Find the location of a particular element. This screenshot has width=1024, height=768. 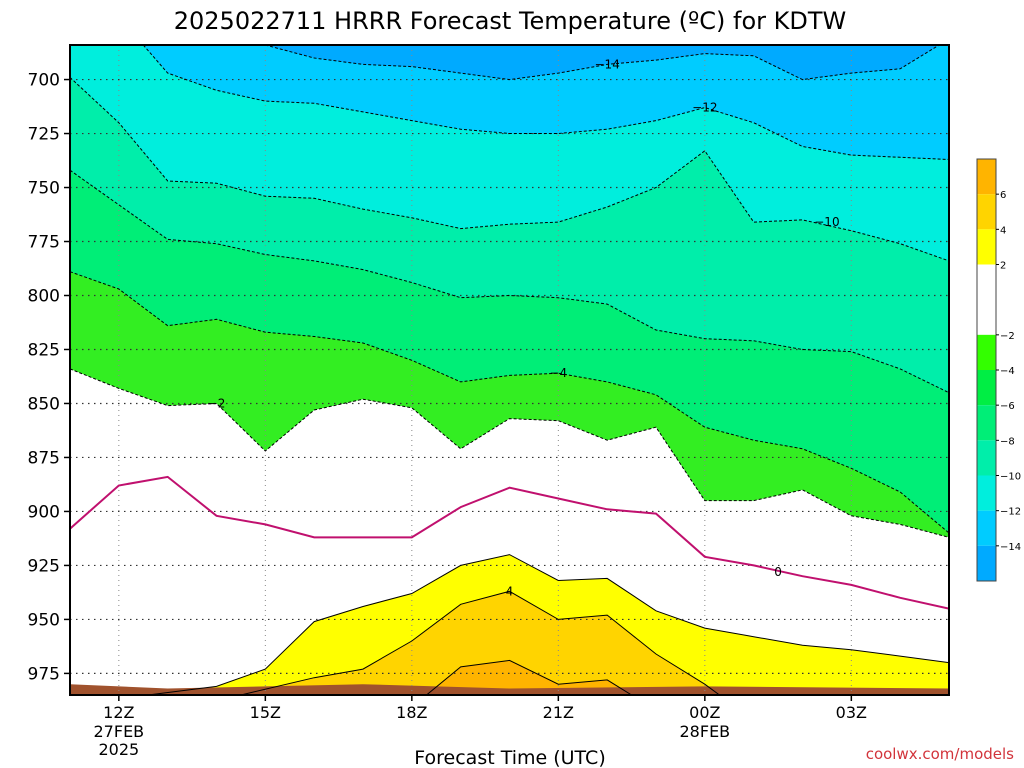

x-axis-label: Forecast Time (UTC) is located at coordinates (509, 757).